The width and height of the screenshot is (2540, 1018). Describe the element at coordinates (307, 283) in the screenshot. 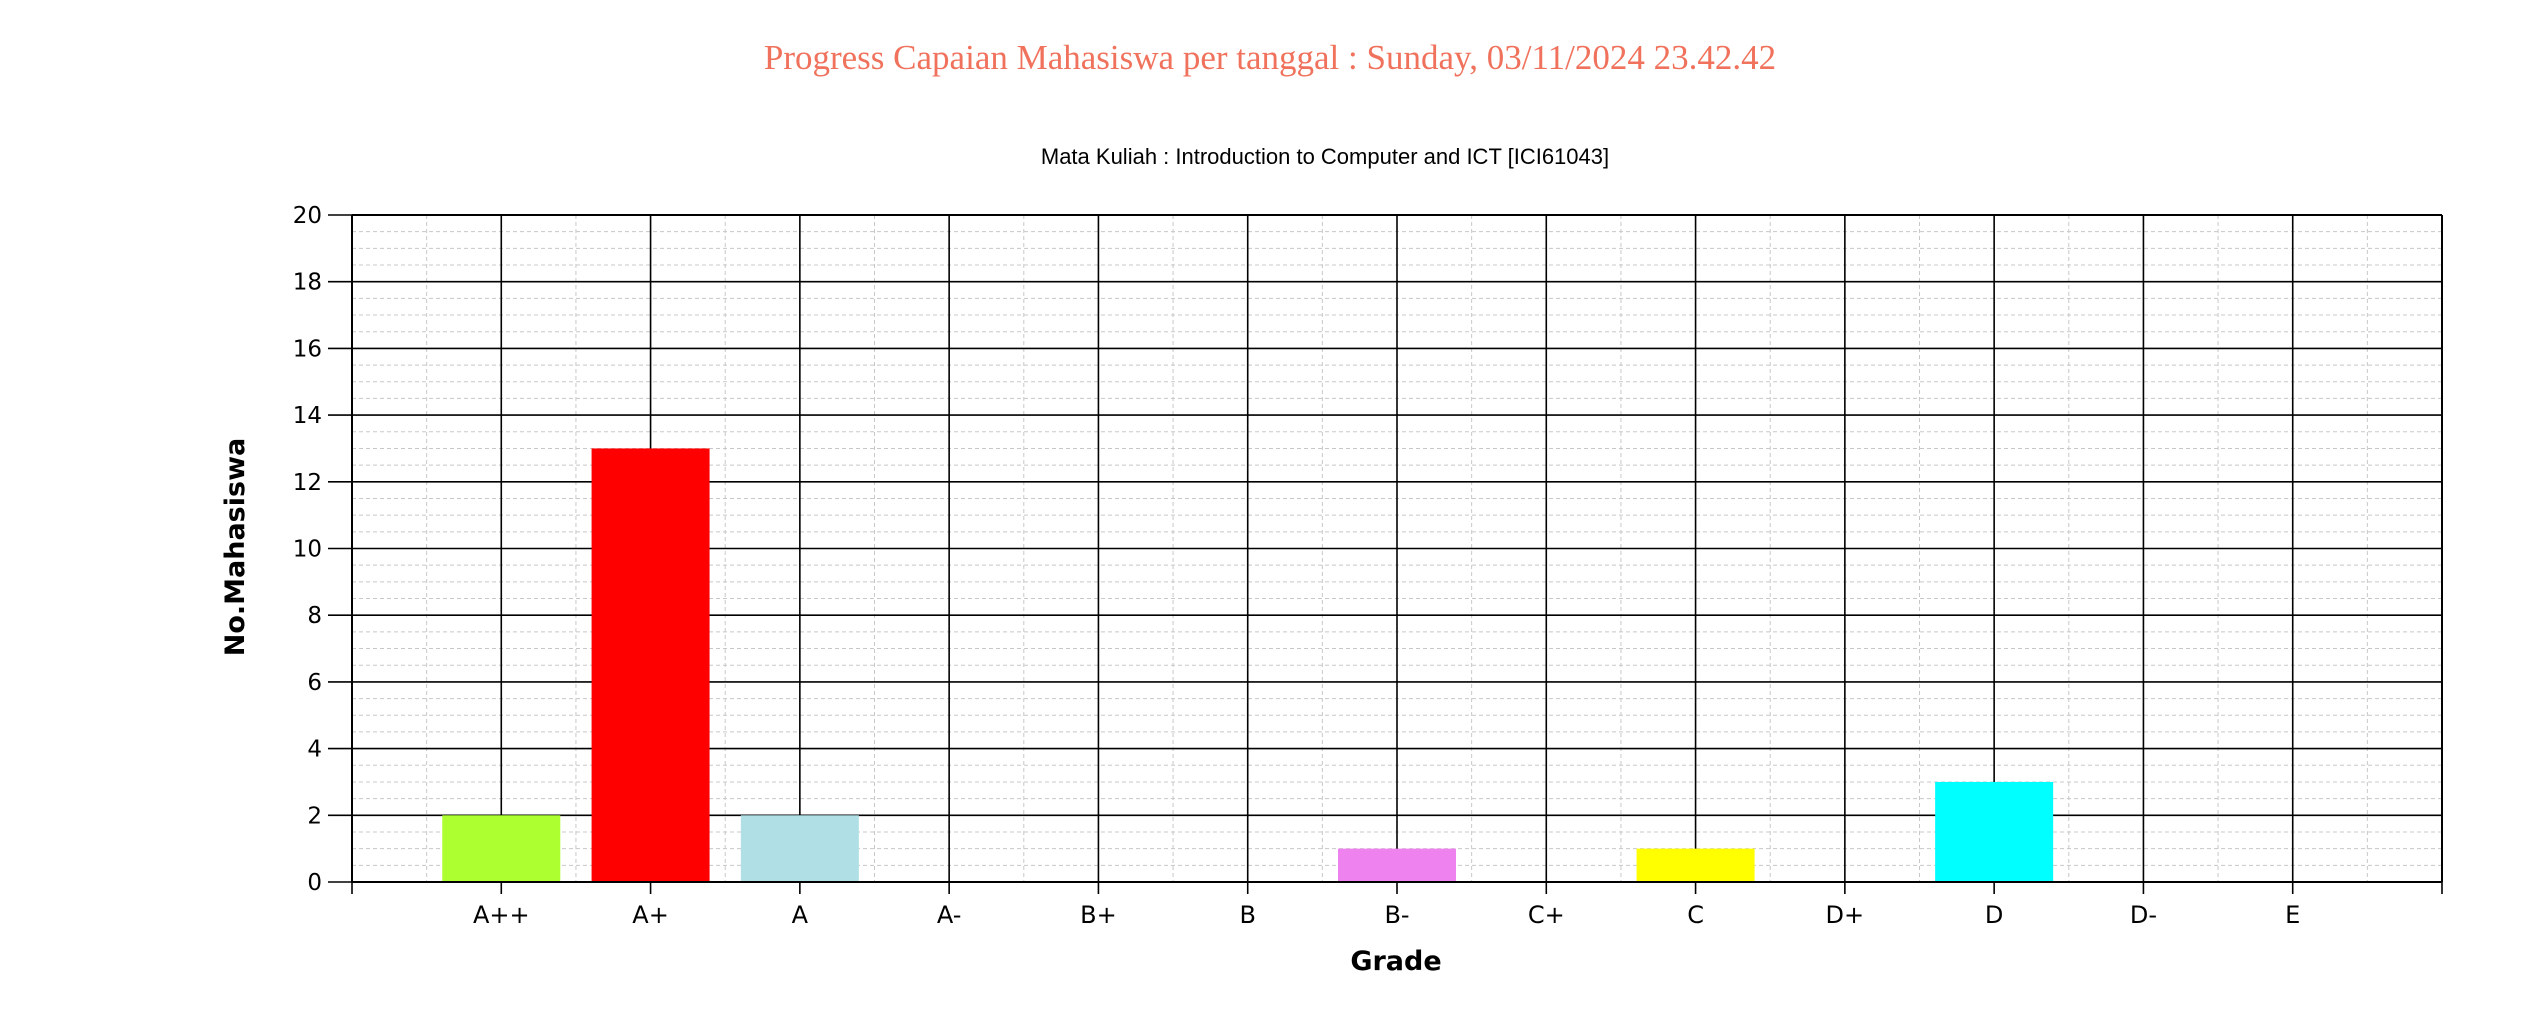

I see `y-tick-label: 18` at that location.